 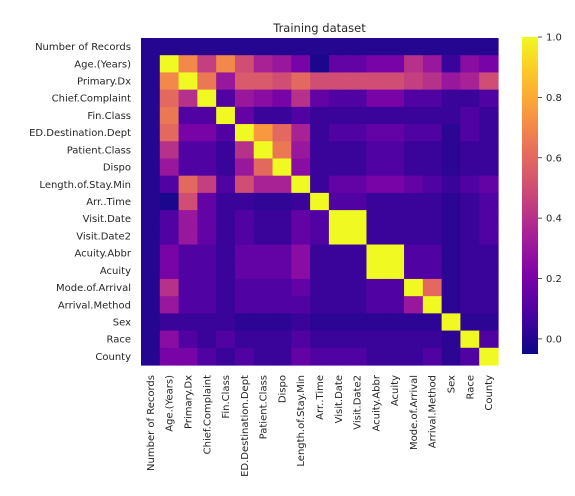 I want to click on chart-title: Training dataset, so click(x=319, y=28).